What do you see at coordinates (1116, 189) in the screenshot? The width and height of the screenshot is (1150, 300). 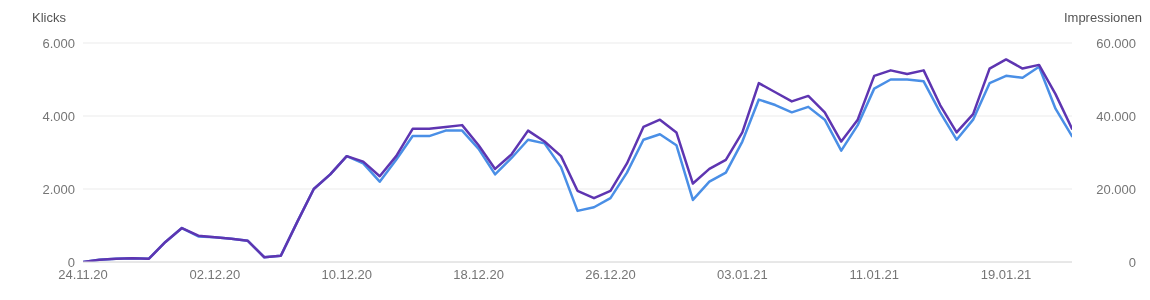 I see `y2-tick-label: 20.000` at bounding box center [1116, 189].